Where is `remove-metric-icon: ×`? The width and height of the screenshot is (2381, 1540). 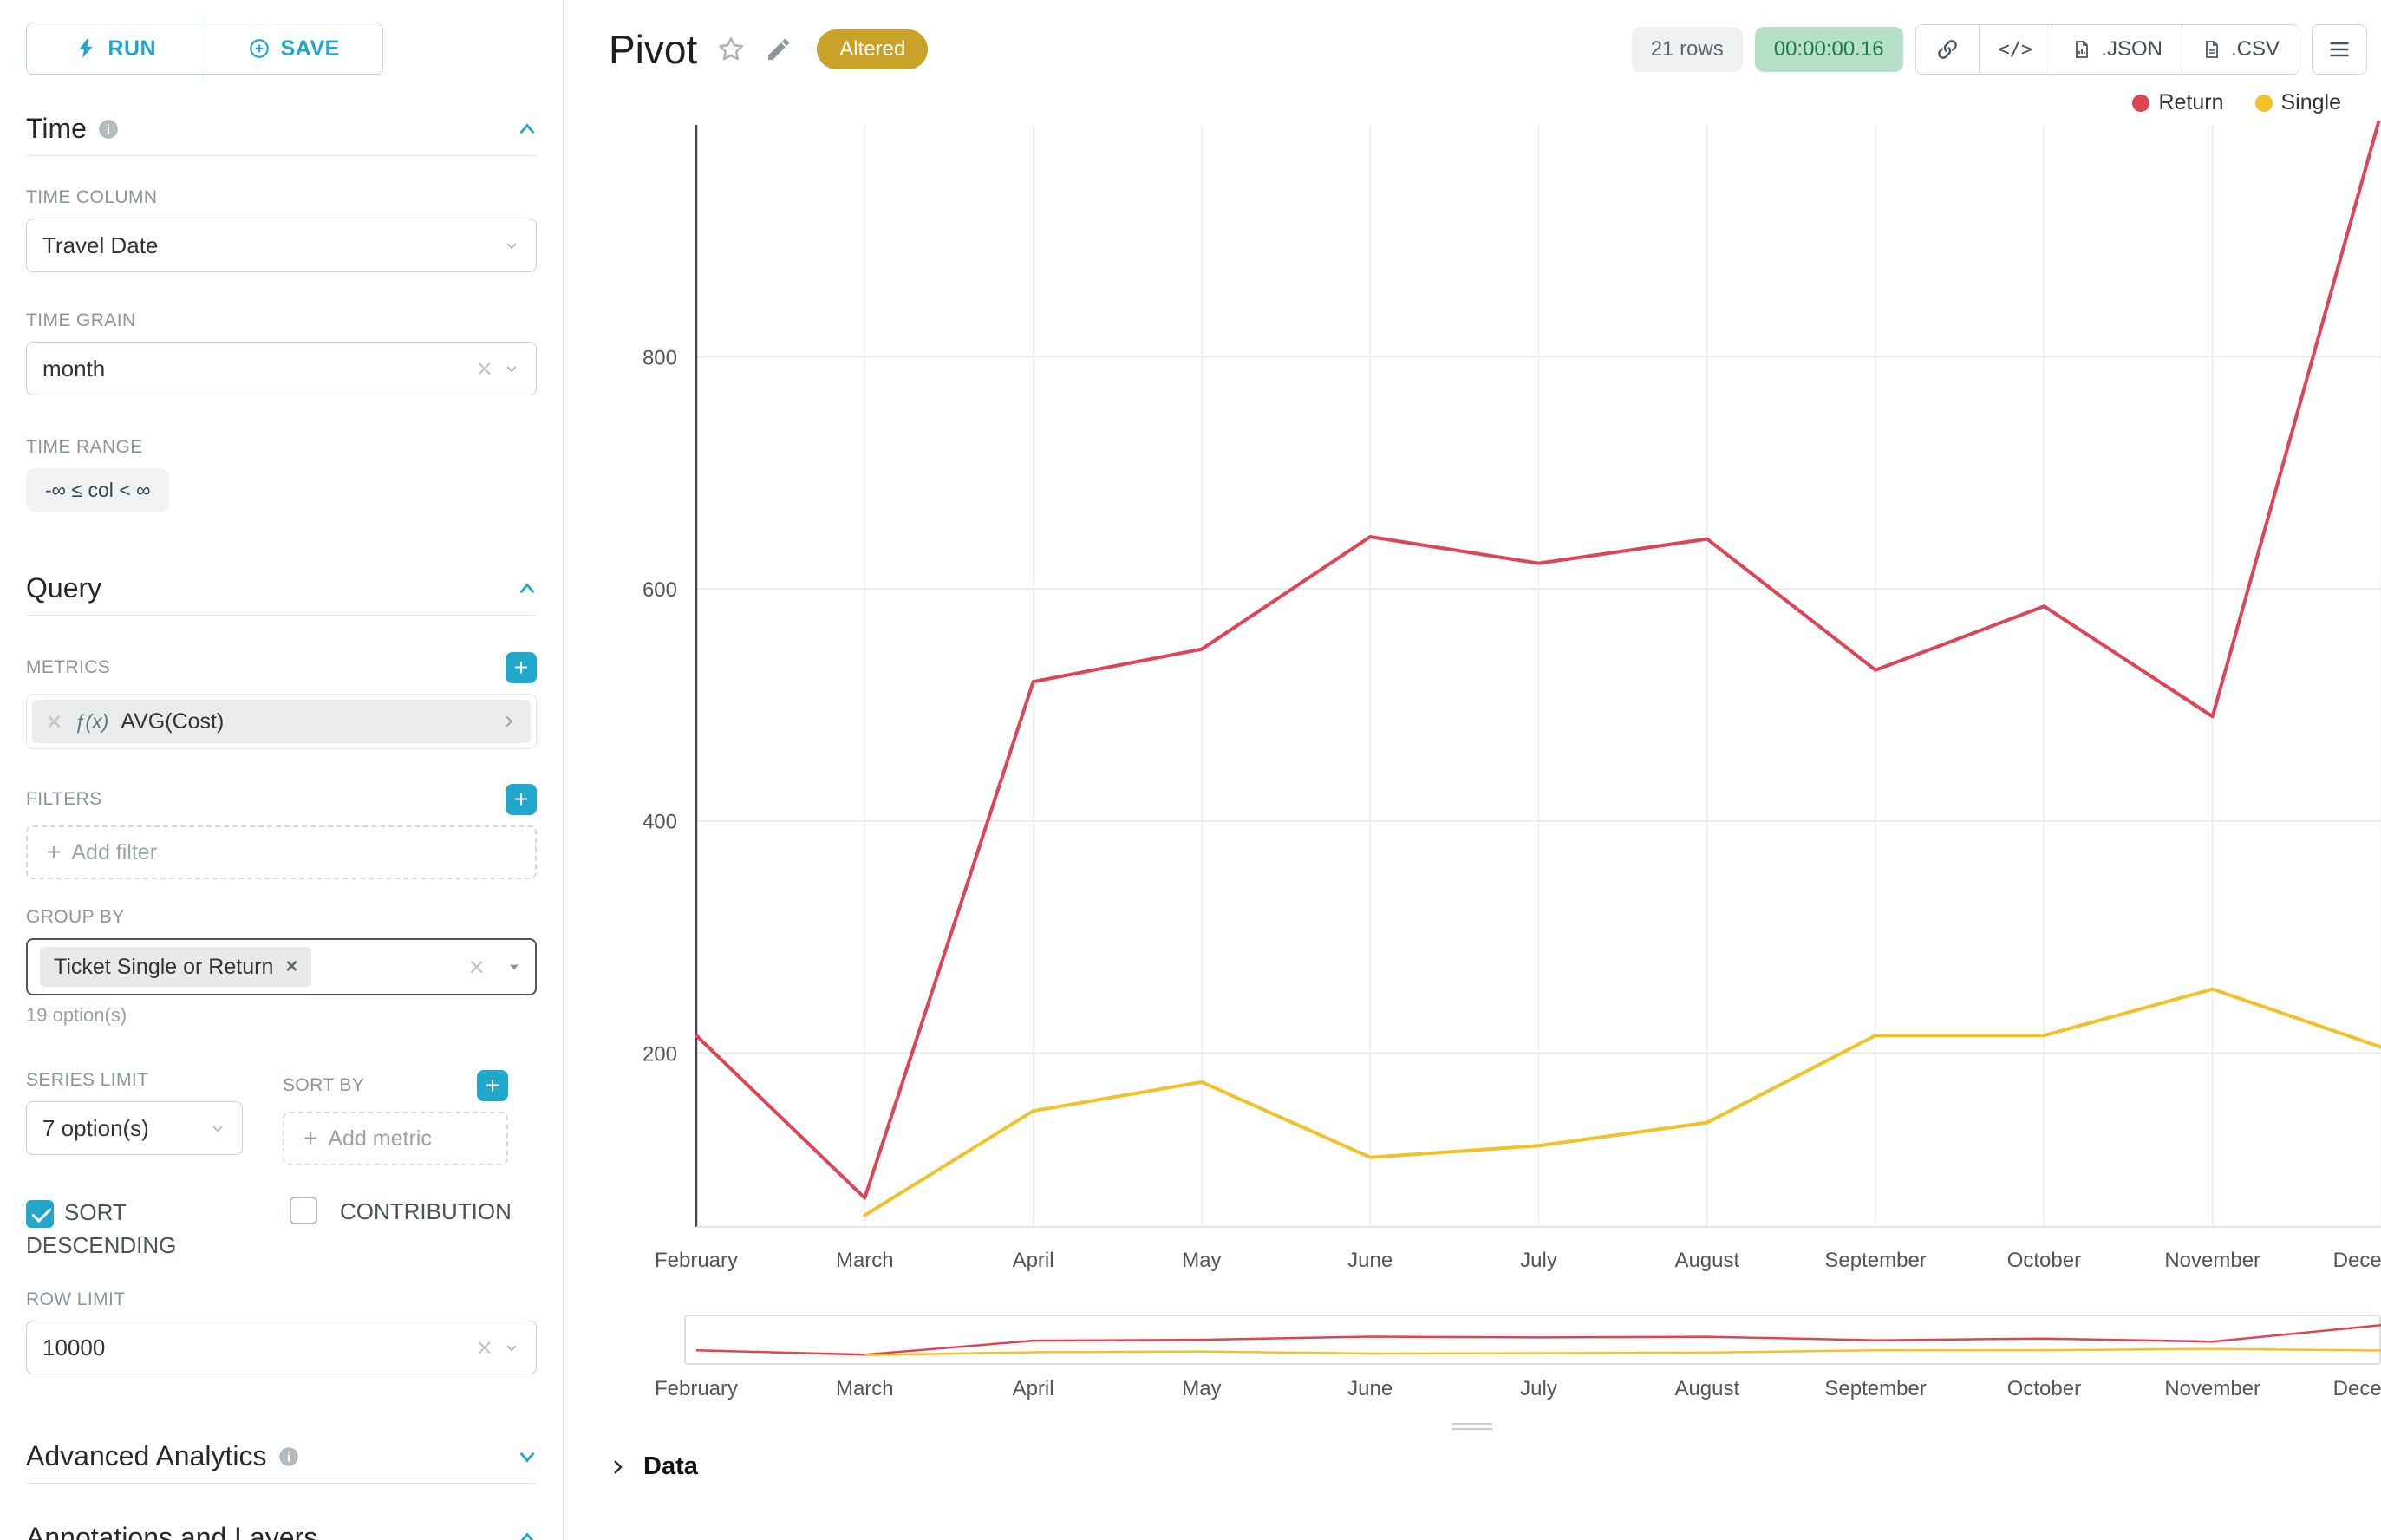
remove-metric-icon: × is located at coordinates (54, 721).